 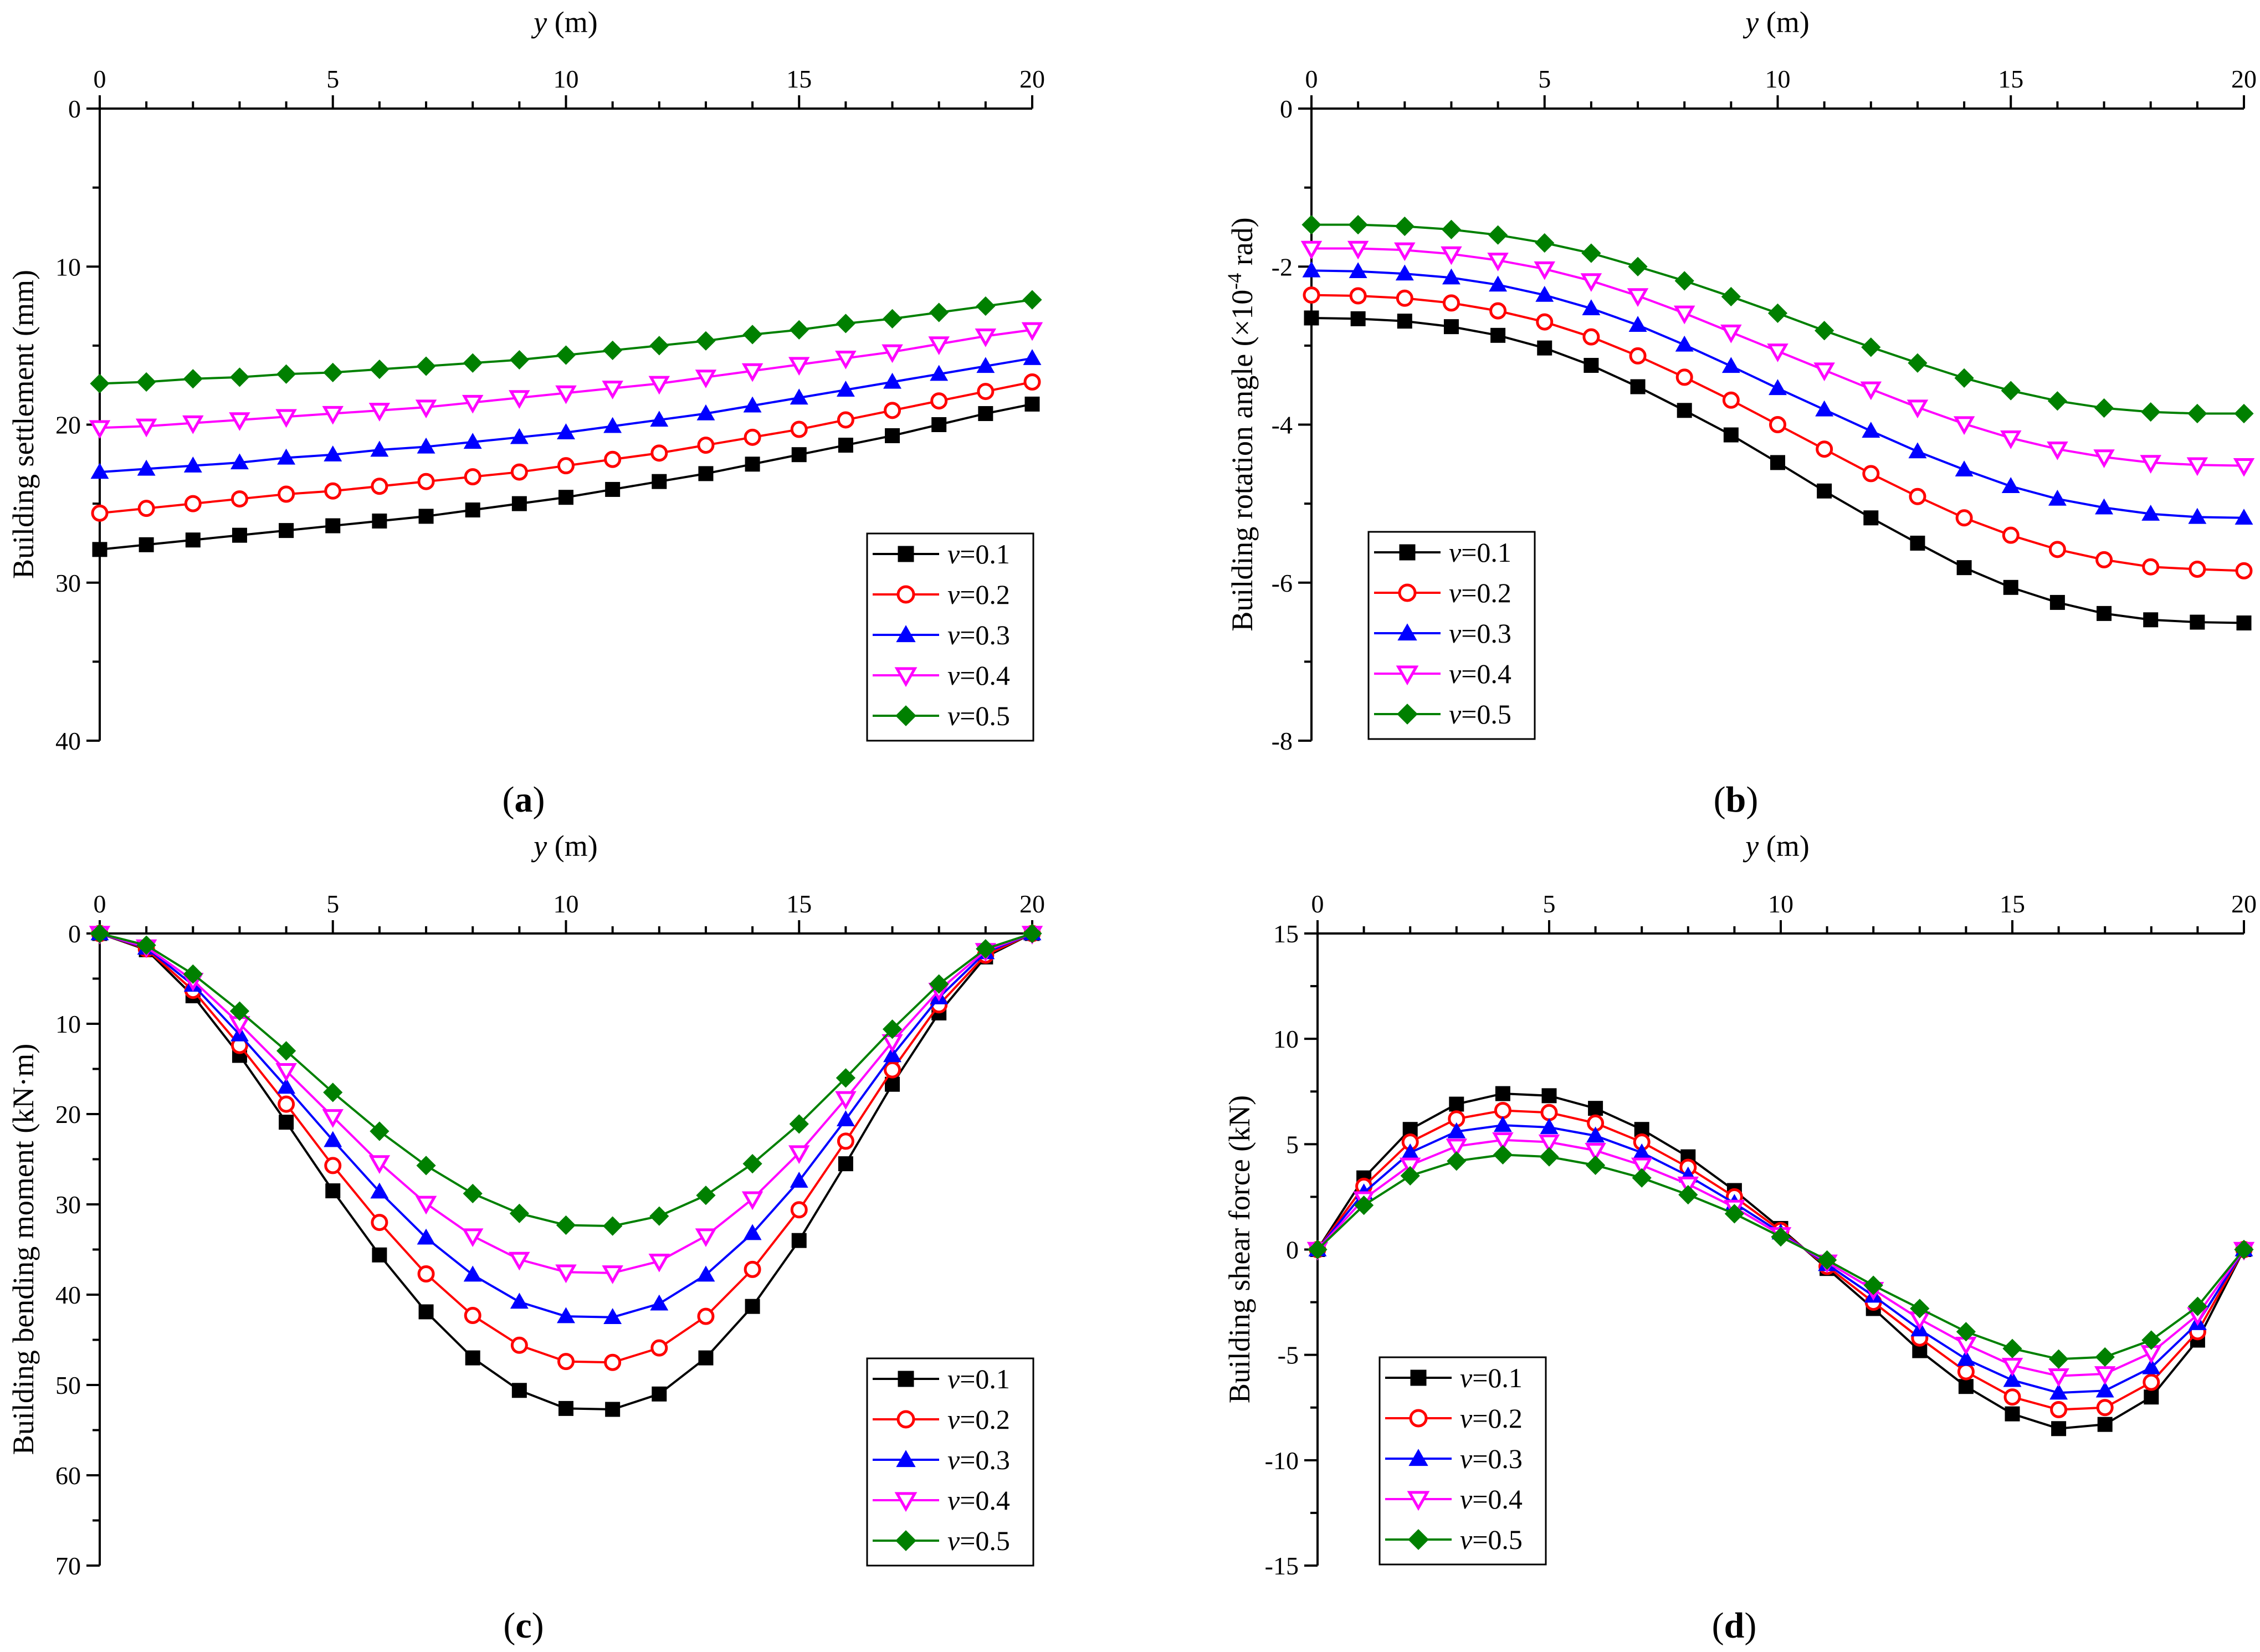 What do you see at coordinates (1463, 1461) in the screenshot?
I see `legend-frame` at bounding box center [1463, 1461].